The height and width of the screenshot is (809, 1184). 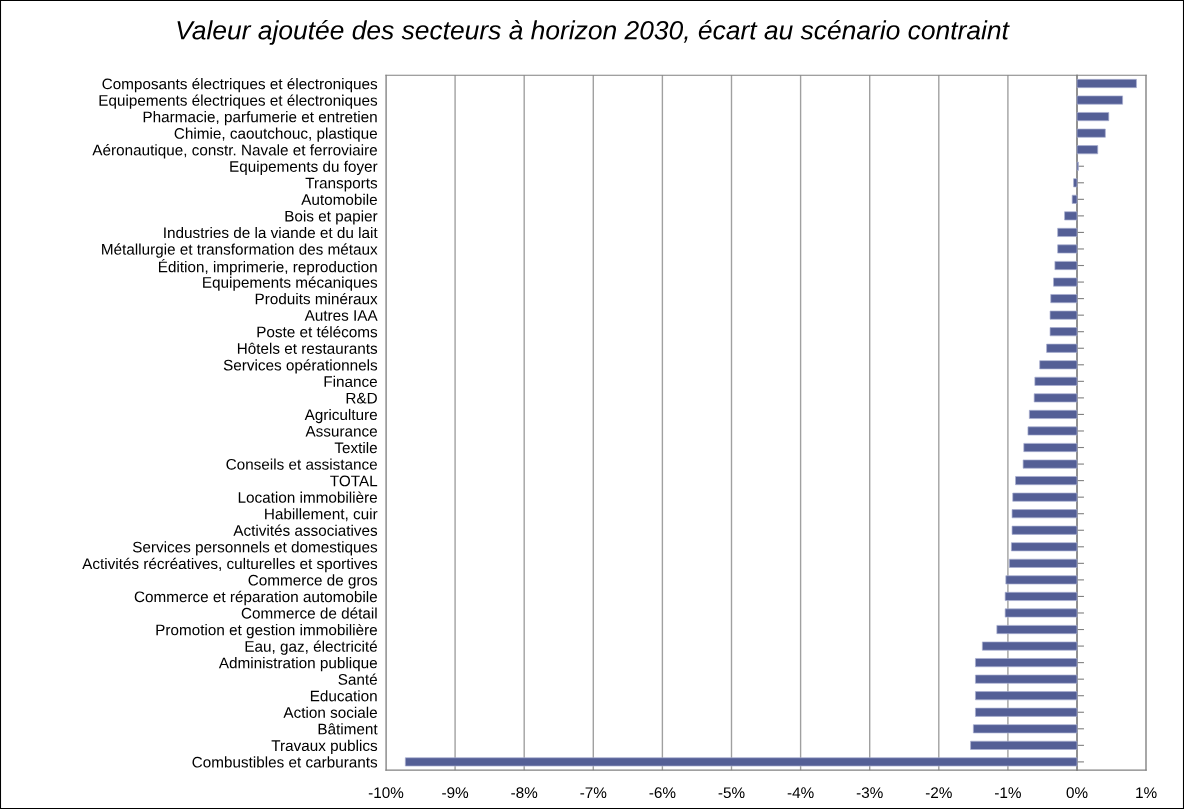 What do you see at coordinates (255, 598) in the screenshot?
I see `y-tick-label: Commerce et réparation automobile` at bounding box center [255, 598].